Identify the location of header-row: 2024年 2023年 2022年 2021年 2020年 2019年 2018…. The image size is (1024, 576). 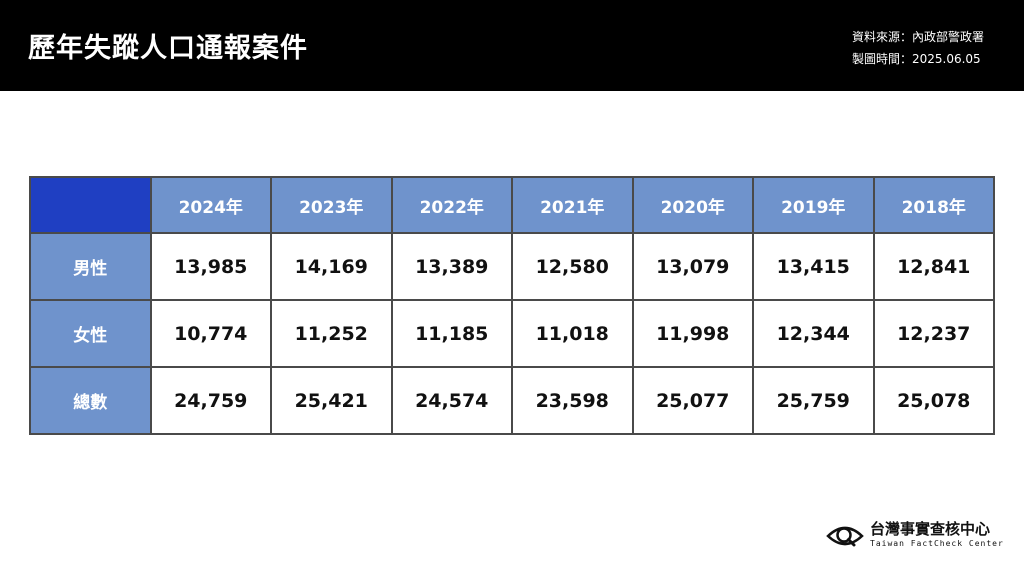
(512, 205).